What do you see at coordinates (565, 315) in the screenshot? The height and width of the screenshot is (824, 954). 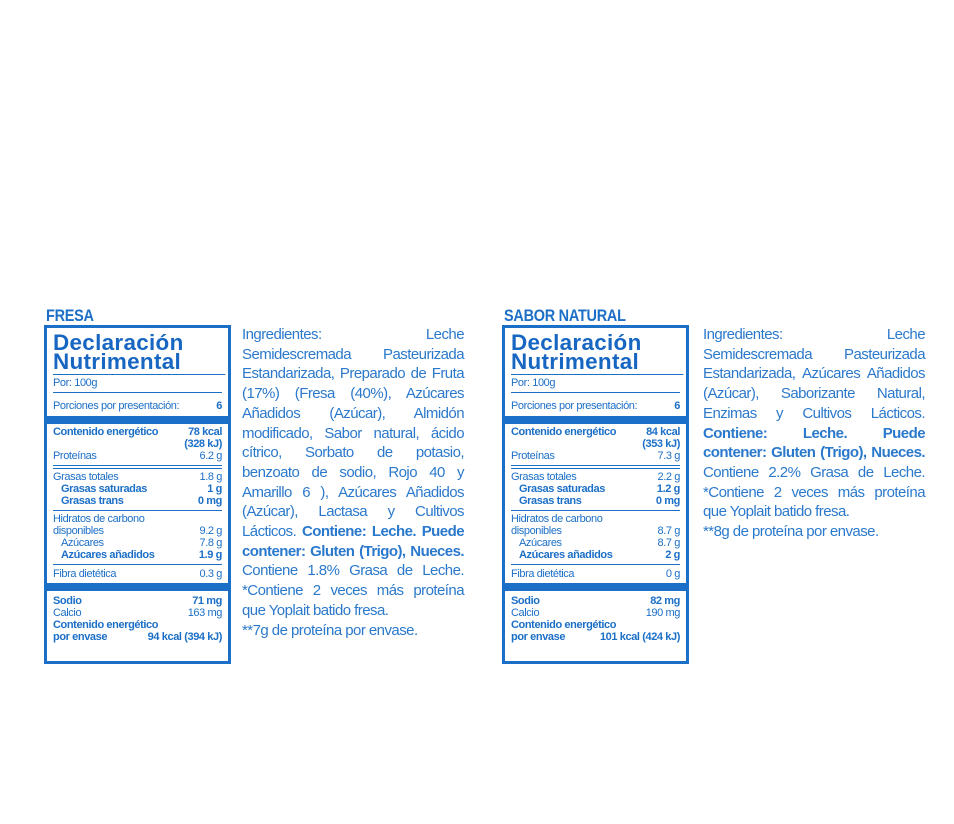 I see `flavor-title: SABOR NATURAL` at bounding box center [565, 315].